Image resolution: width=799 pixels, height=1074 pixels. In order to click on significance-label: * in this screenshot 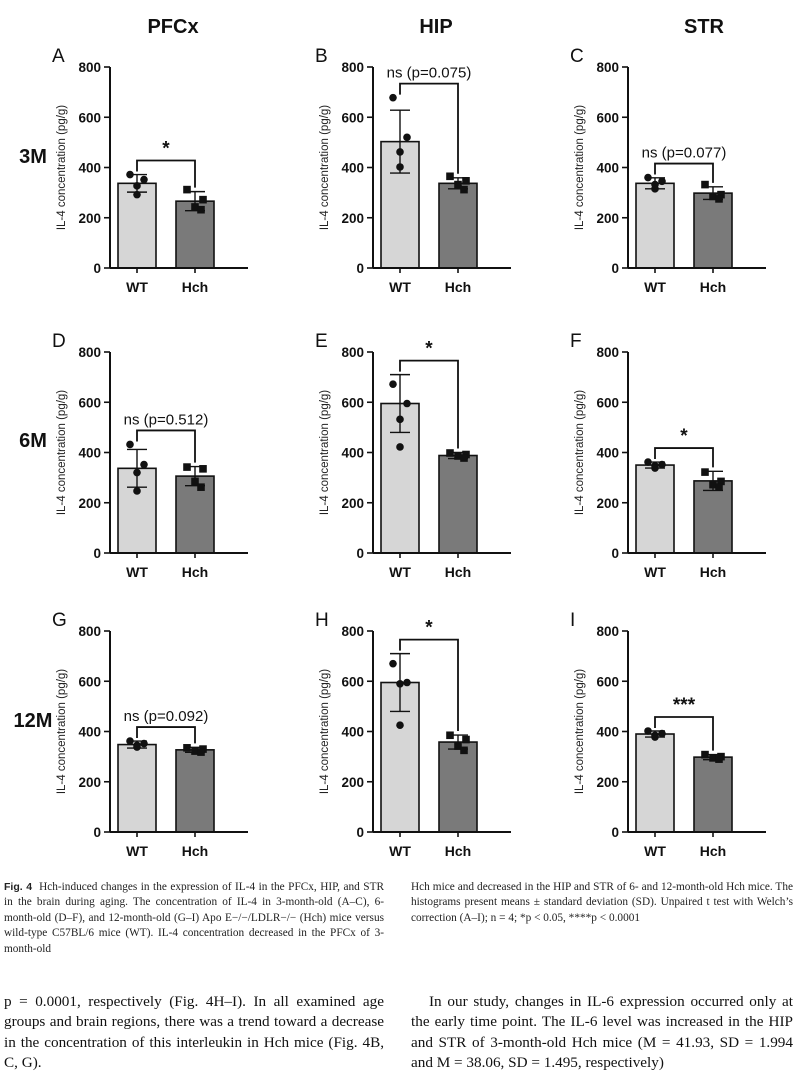, I will do `click(429, 628)`.